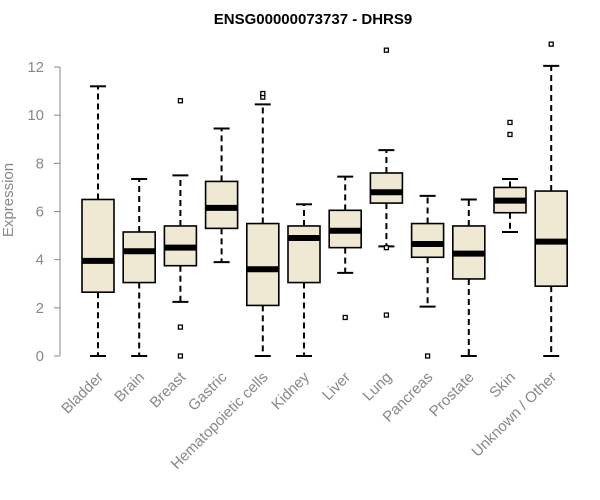  Describe the element at coordinates (40, 308) in the screenshot. I see `y-tick-label: 2` at that location.